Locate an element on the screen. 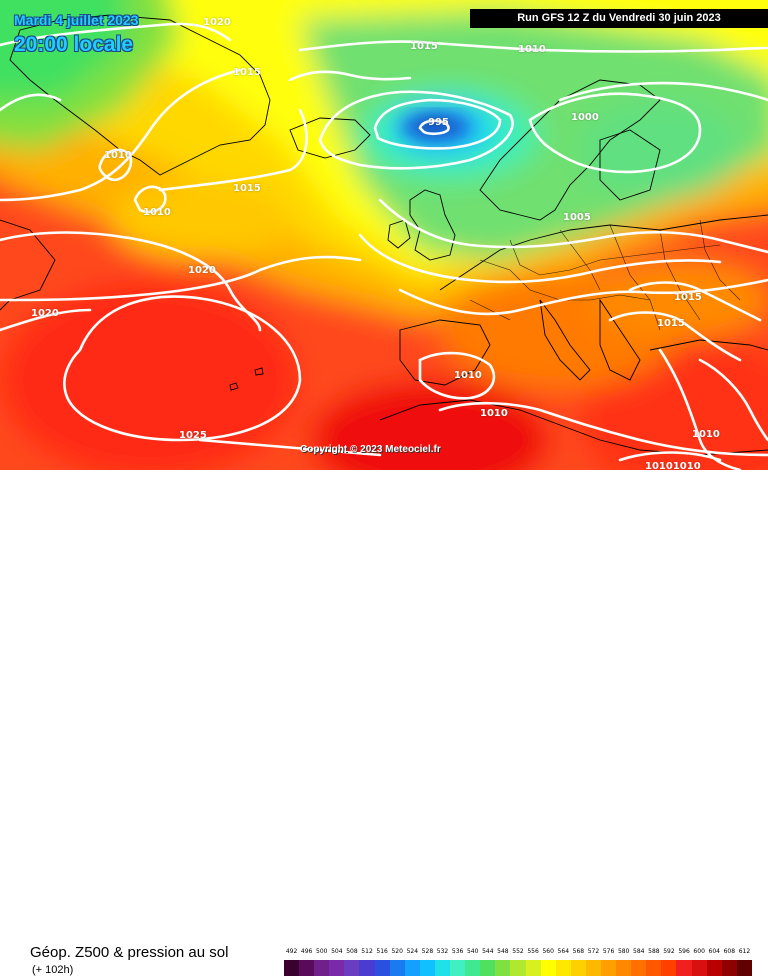 The image size is (768, 978). legend-label: 564 is located at coordinates (563, 951).